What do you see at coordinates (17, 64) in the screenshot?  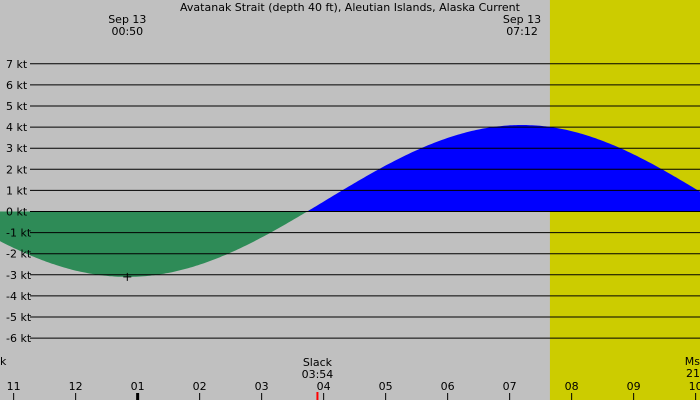 I see `y-tick-label: 7 kt` at bounding box center [17, 64].